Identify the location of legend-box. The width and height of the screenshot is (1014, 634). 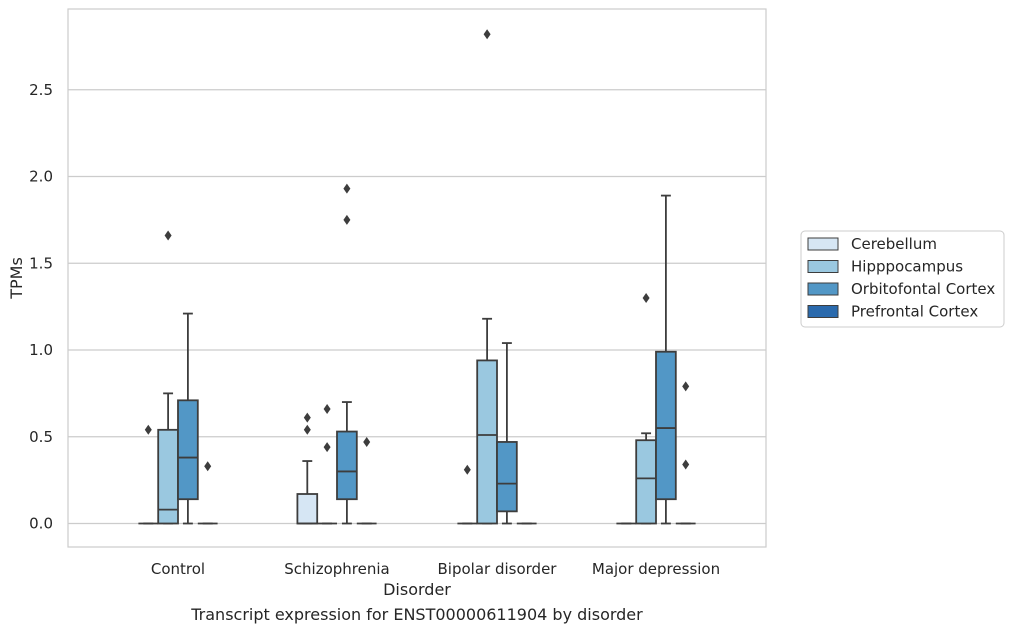
(902, 279).